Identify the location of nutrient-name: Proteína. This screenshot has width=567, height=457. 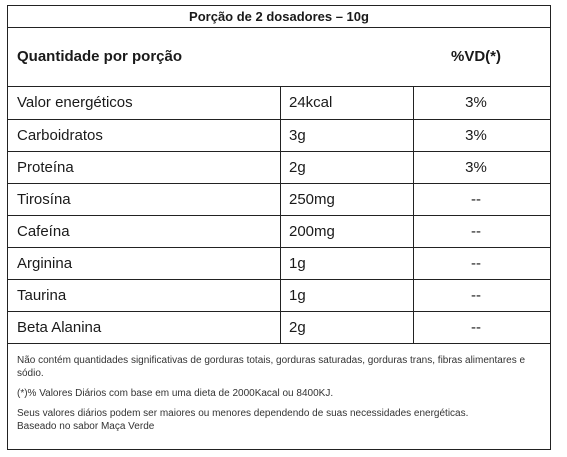
(144, 167).